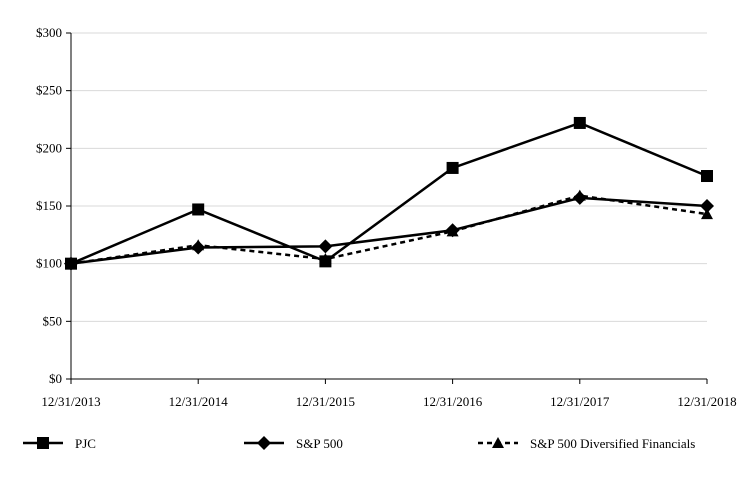 The height and width of the screenshot is (480, 740). Describe the element at coordinates (612, 443) in the screenshot. I see `legend-label: S&P 500 Diversified Financials` at that location.